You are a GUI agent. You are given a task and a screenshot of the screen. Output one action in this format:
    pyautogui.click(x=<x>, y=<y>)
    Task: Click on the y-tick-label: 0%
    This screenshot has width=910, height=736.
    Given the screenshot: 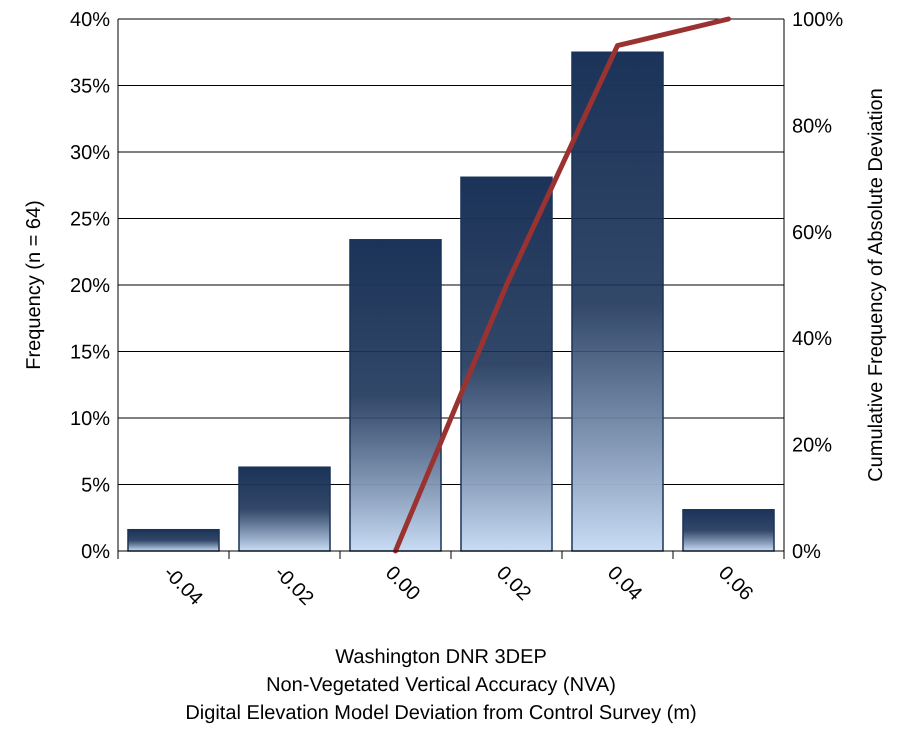 What is the action you would take?
    pyautogui.click(x=95, y=552)
    